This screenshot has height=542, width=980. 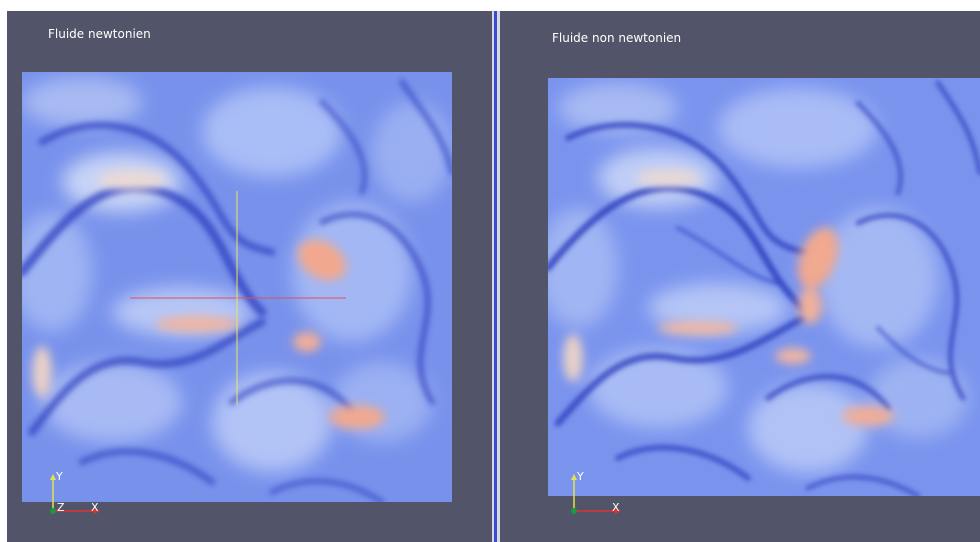 I want to click on view-splitter, so click(x=496, y=276).